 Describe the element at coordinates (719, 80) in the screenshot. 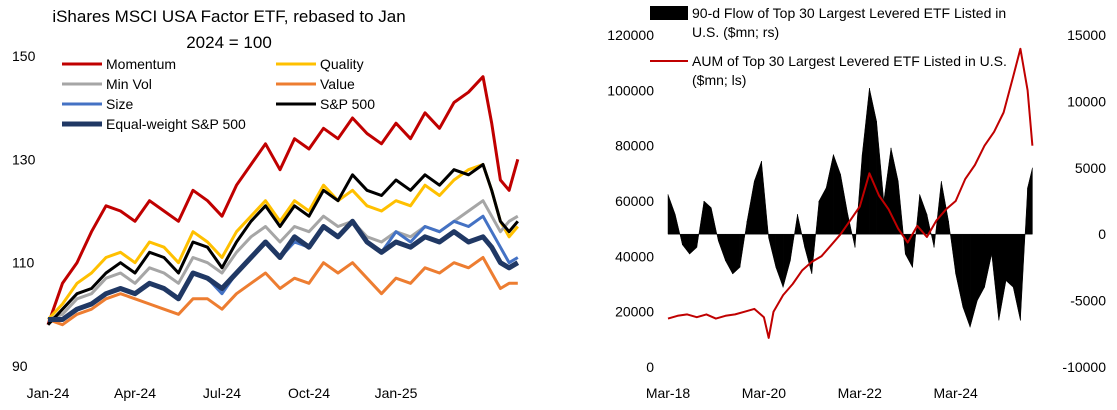

I see `legend-label: ($mn; ls)` at that location.